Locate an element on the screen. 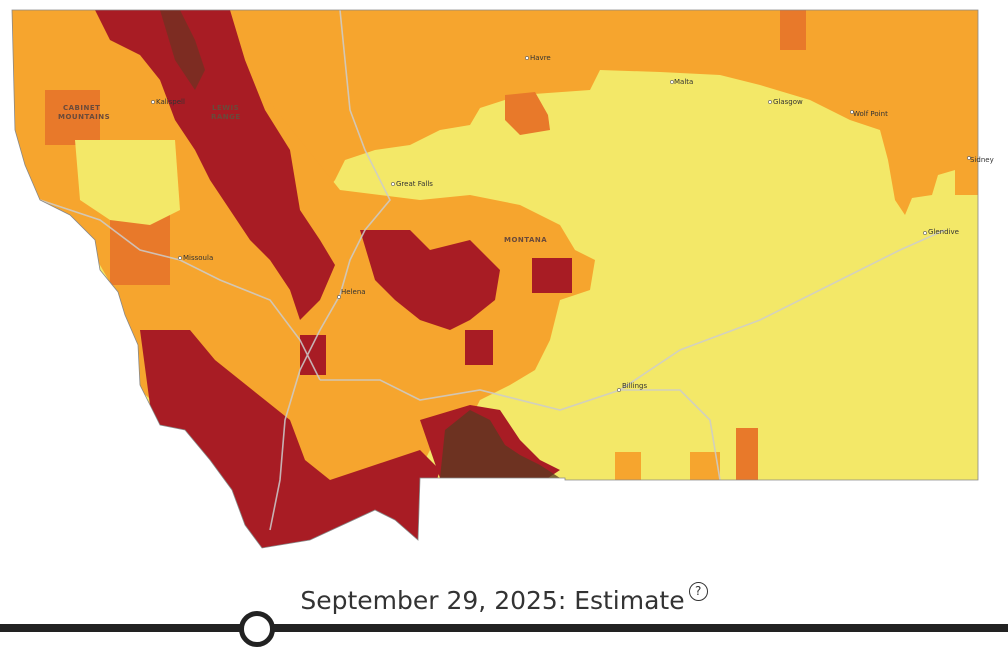 Image resolution: width=1008 pixels, height=656 pixels. region-labels: CABINET MOUNTAINS LEWIS RANGE MONTANA is located at coordinates (302, 174).